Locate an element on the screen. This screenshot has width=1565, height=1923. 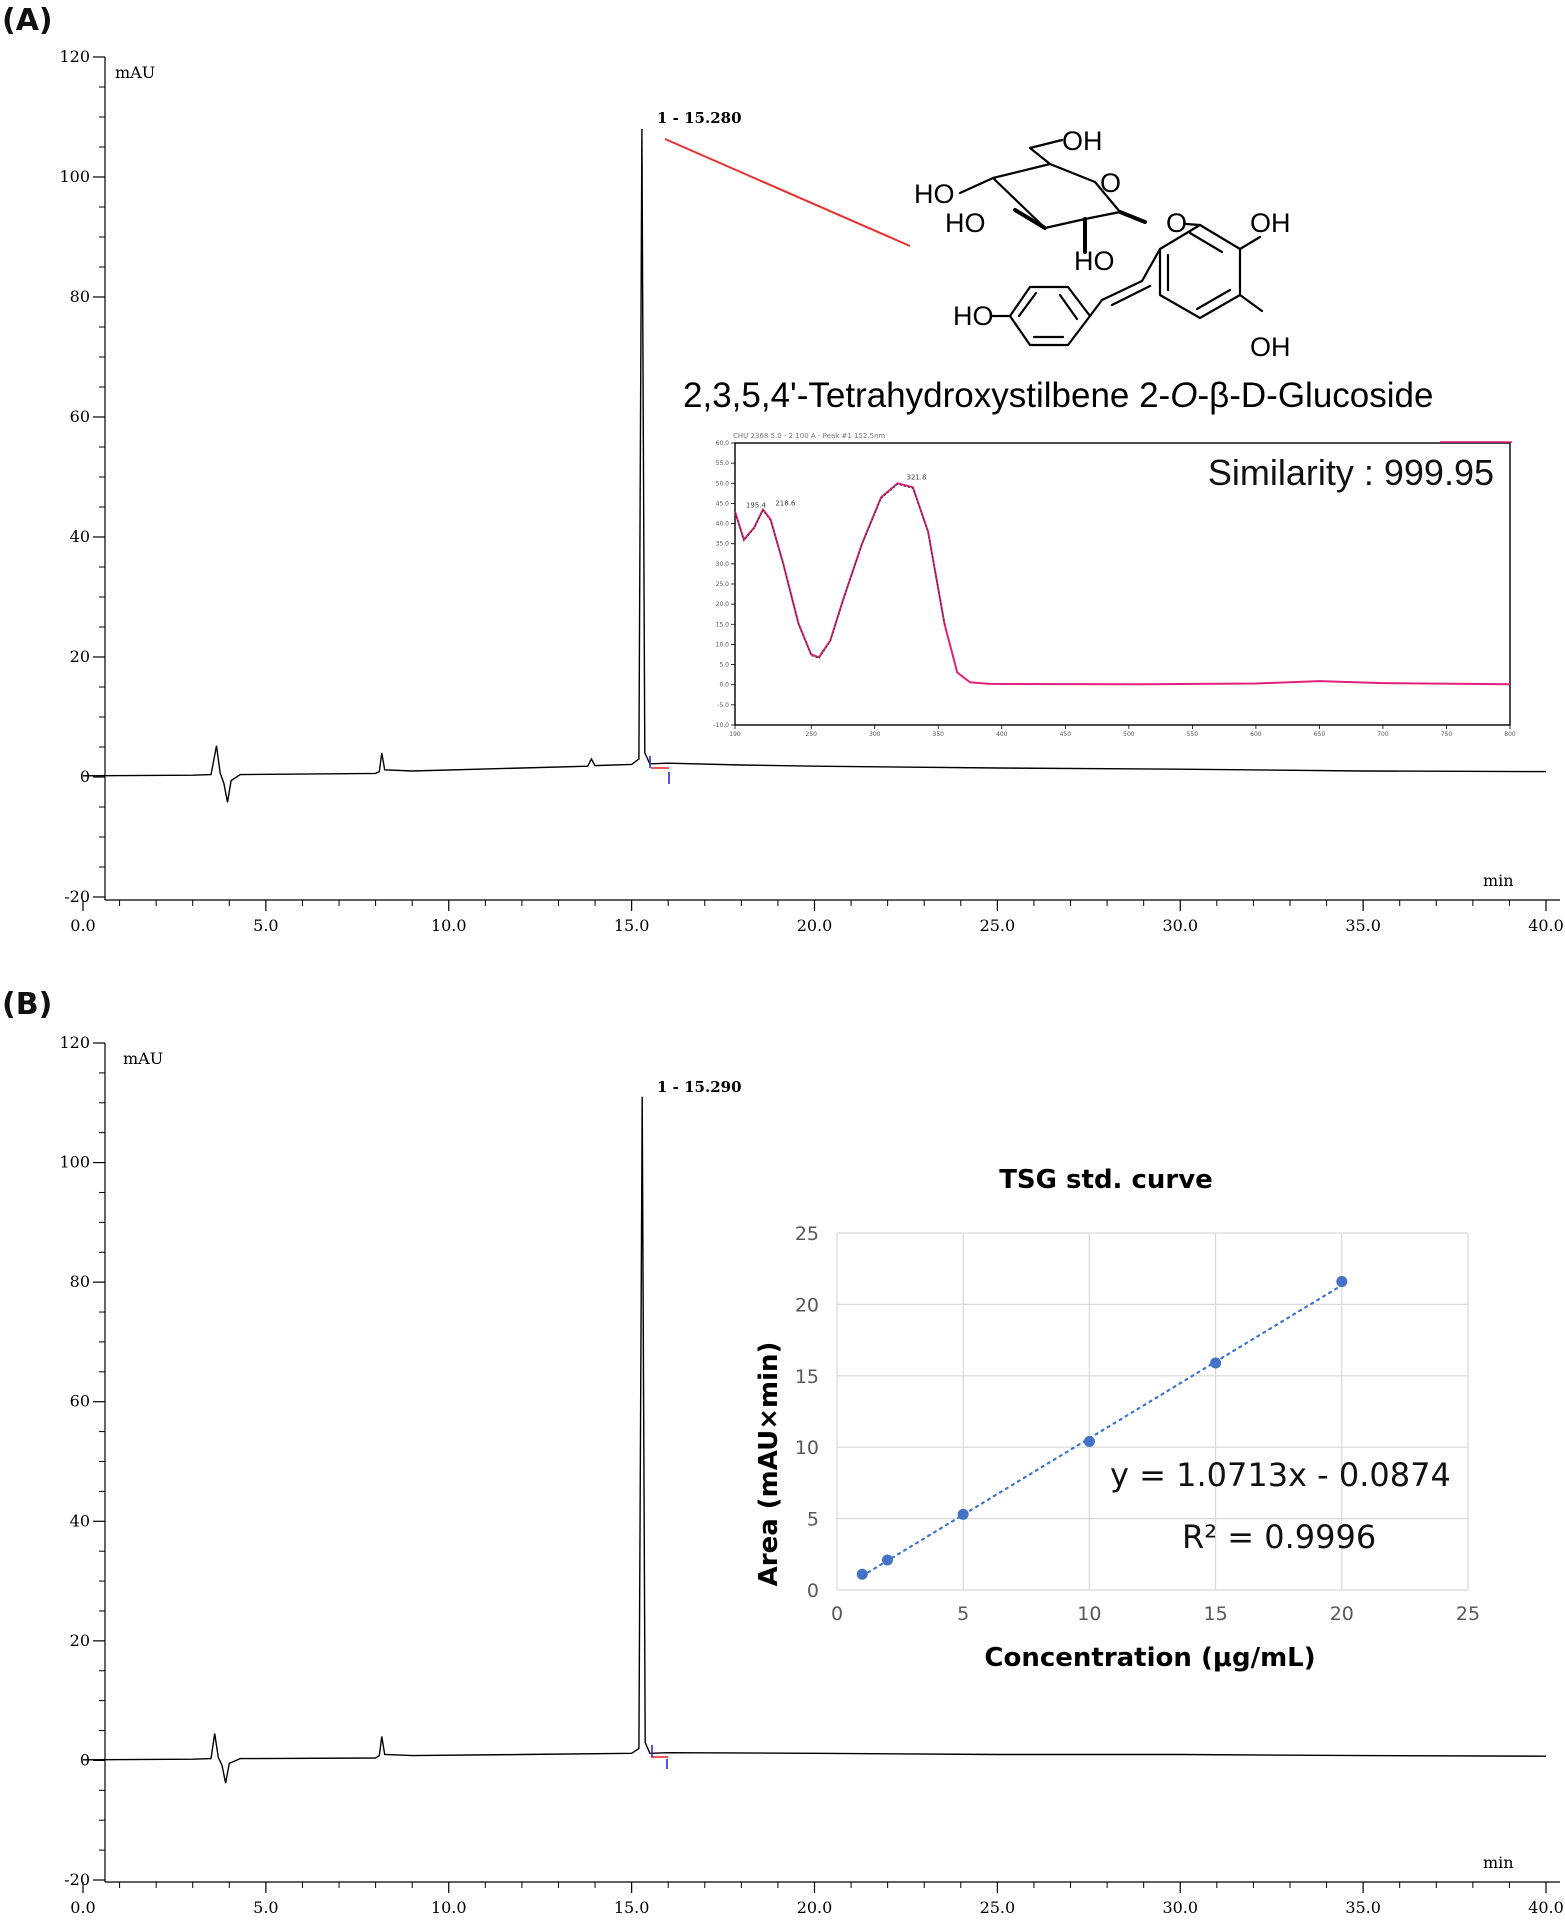
chrom-a-peak-label: 1 - 15.280 is located at coordinates (699, 118).